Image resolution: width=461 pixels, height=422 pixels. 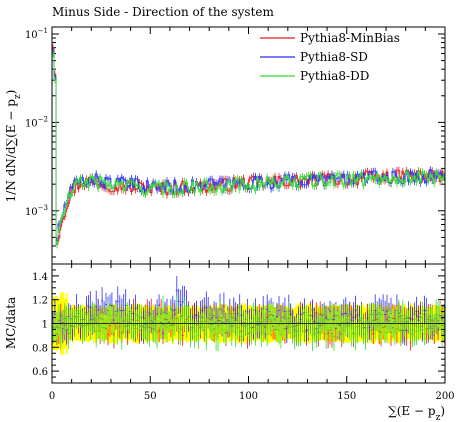 What do you see at coordinates (52, 396) in the screenshot?
I see `x-tick-label: 0` at bounding box center [52, 396].